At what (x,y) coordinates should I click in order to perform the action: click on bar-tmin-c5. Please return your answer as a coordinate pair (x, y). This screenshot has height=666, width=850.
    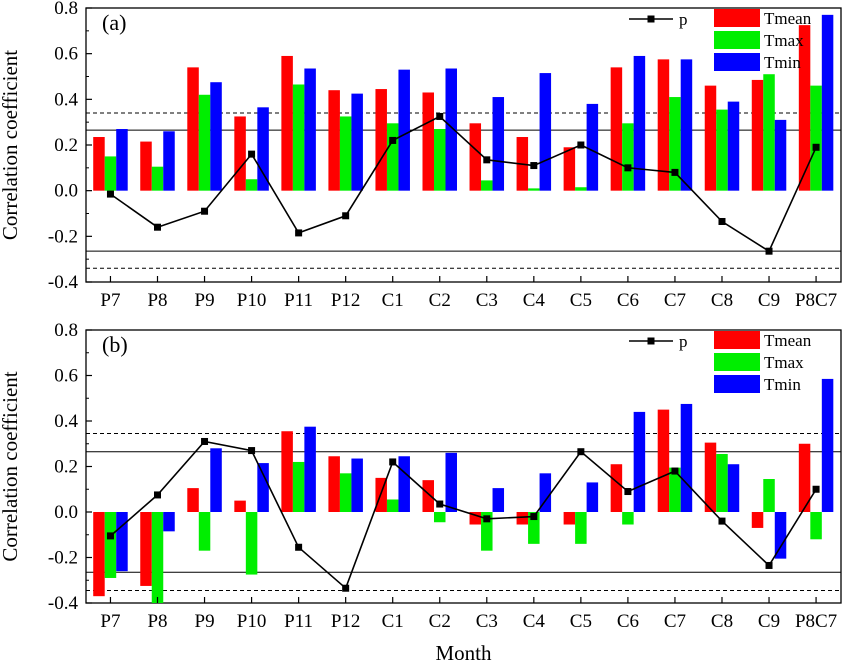
    Looking at the image, I should click on (592, 147).